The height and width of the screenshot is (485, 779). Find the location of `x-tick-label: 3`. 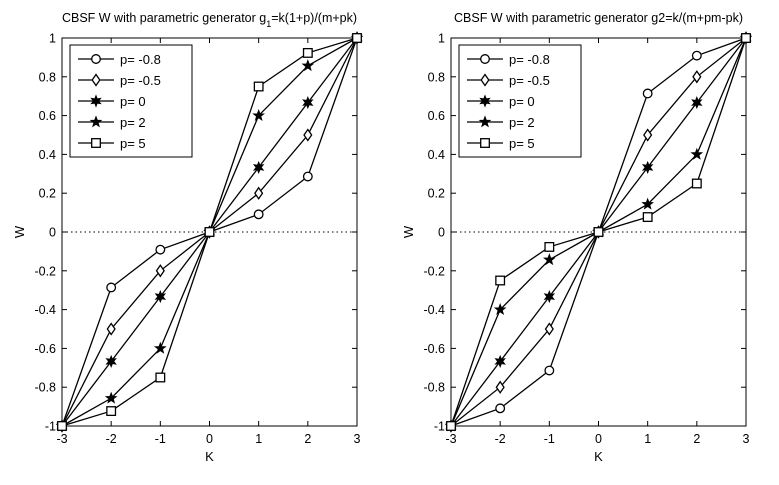

x-tick-label: 3 is located at coordinates (746, 439).